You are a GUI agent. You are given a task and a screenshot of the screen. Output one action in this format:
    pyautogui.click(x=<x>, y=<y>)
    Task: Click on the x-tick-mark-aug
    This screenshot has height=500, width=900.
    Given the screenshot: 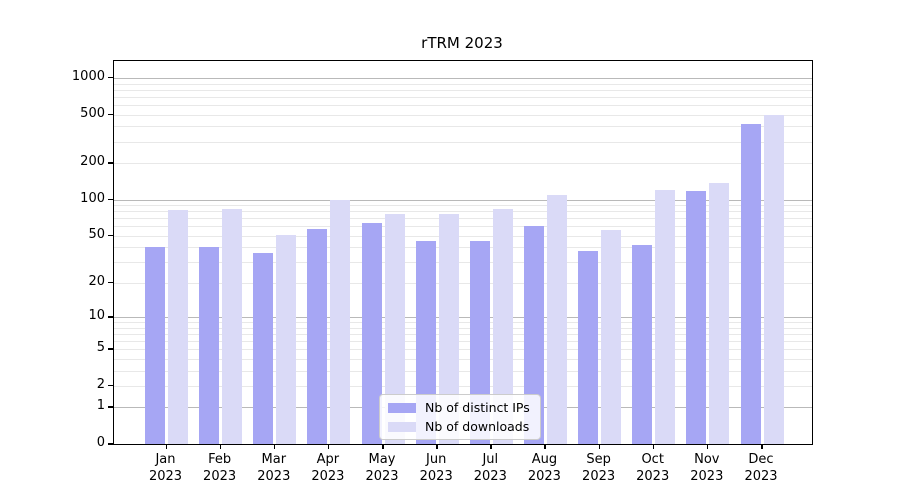 What is the action you would take?
    pyautogui.click(x=545, y=446)
    